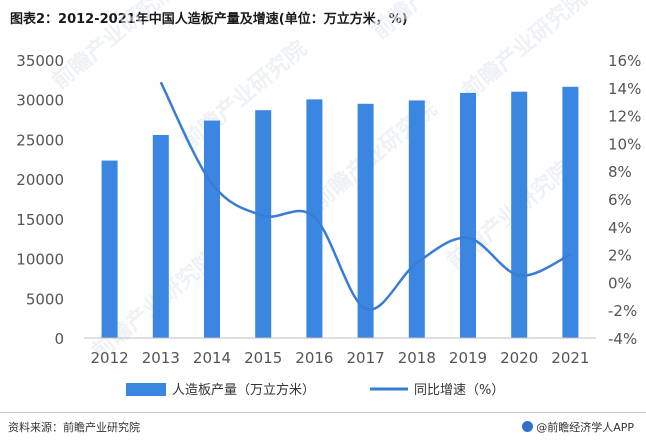 The height and width of the screenshot is (446, 646). What do you see at coordinates (40, 101) in the screenshot?
I see `left-tick-label: 30000` at bounding box center [40, 101].